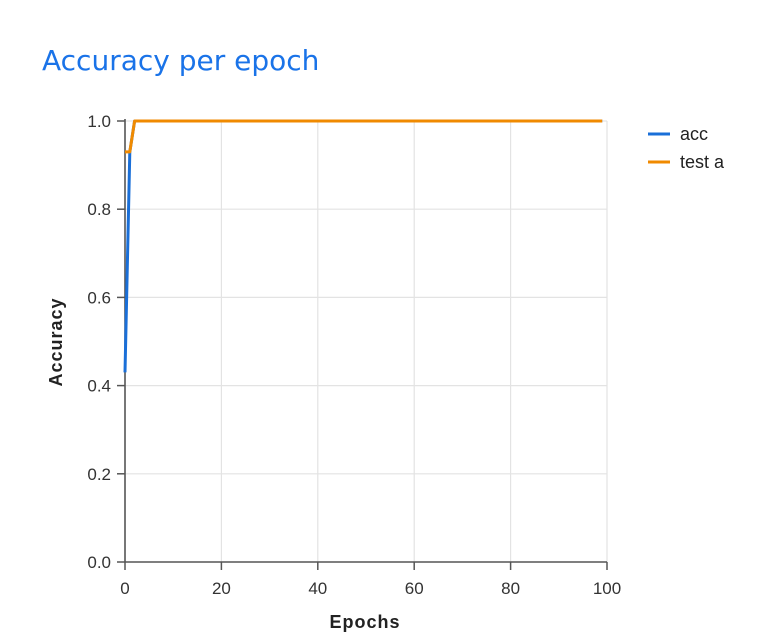 The width and height of the screenshot is (764, 642). I want to click on y-tick-label: 0.8, so click(99, 209).